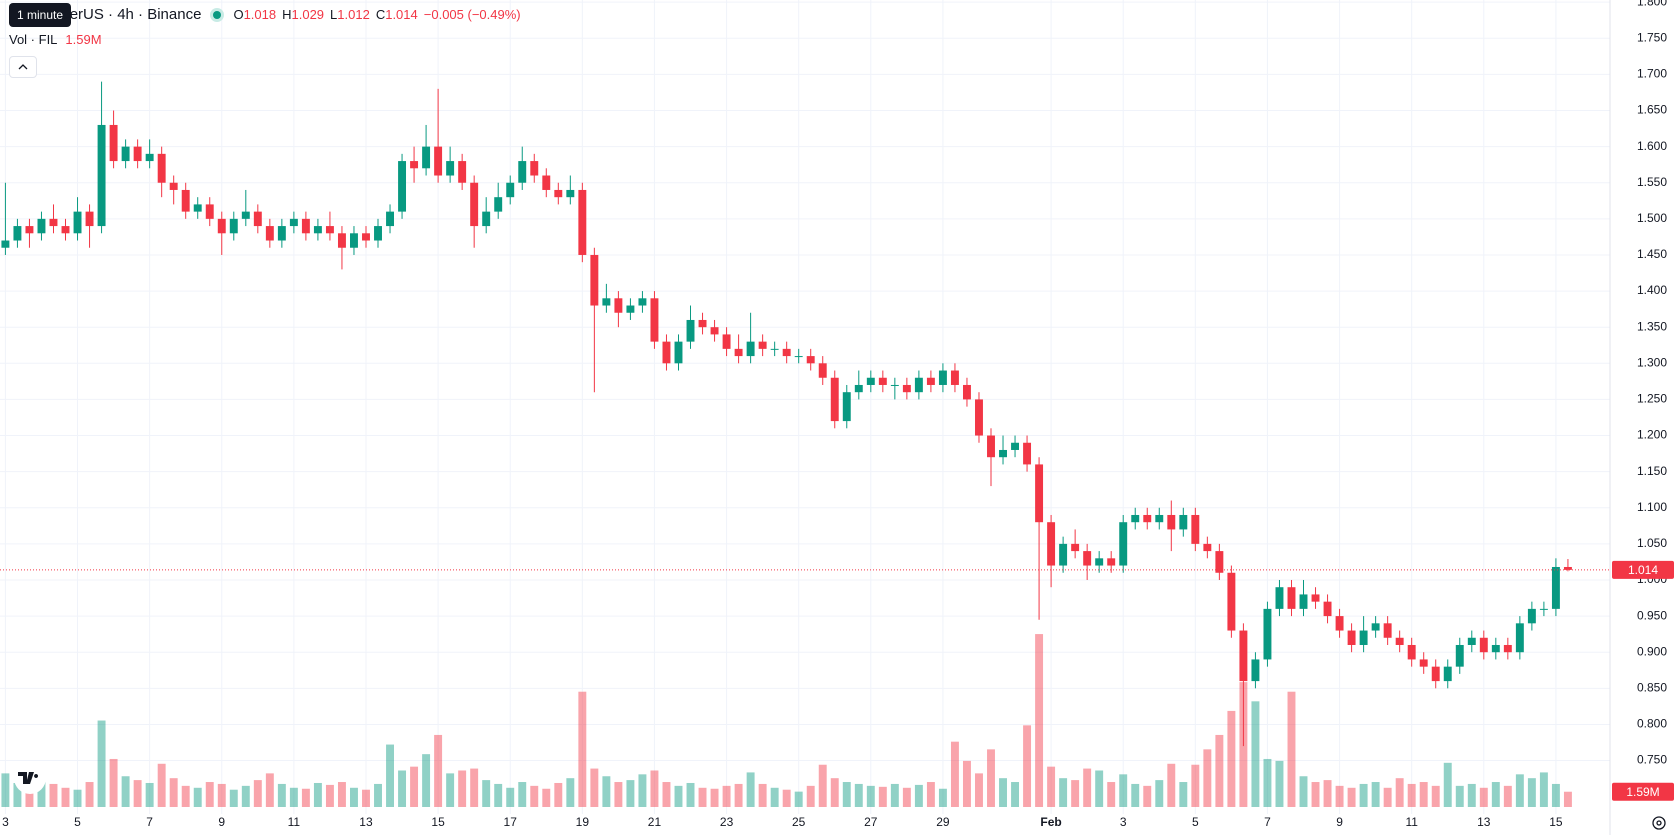 This screenshot has height=835, width=1678. What do you see at coordinates (30, 778) in the screenshot?
I see `tradingview-logo` at bounding box center [30, 778].